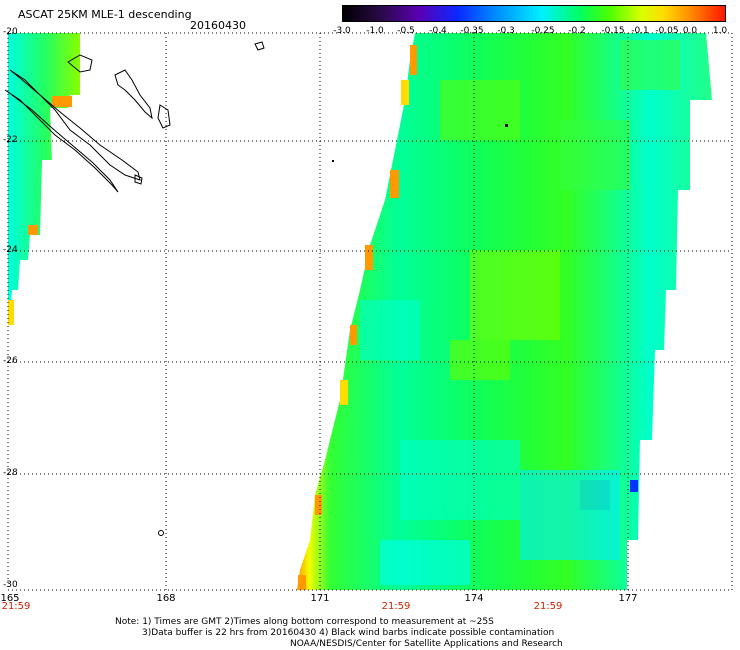 Image resolution: width=740 pixels, height=650 pixels. What do you see at coordinates (613, 31) in the screenshot?
I see `colorbar-label: -0.15` at bounding box center [613, 31].